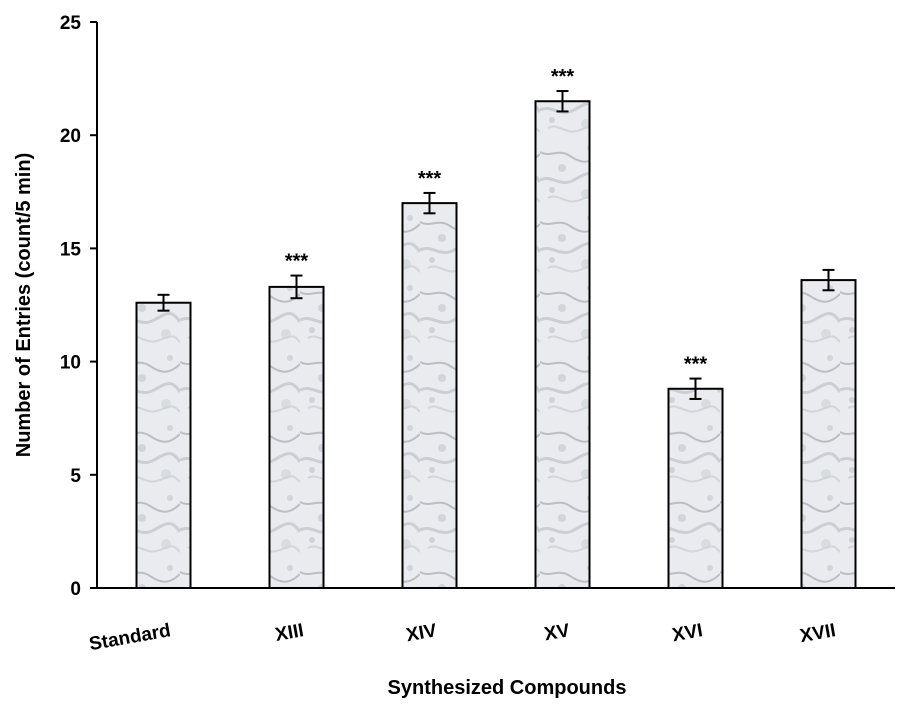 This screenshot has height=705, width=901. Describe the element at coordinates (71, 23) in the screenshot. I see `y-tick-label: 25` at that location.